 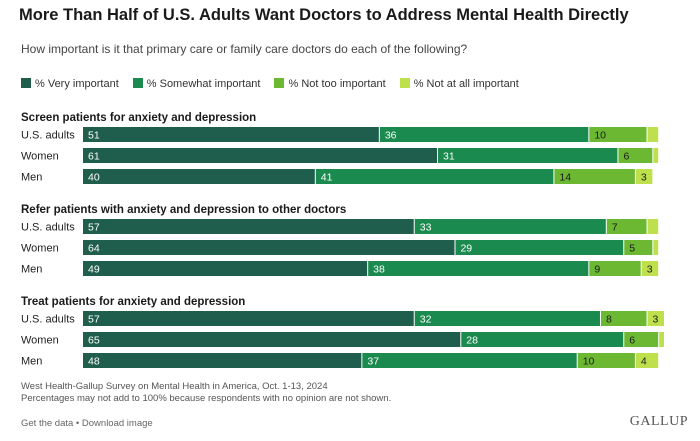 What do you see at coordinates (644, 362) in the screenshot?
I see `bar-value-label: 4` at bounding box center [644, 362].